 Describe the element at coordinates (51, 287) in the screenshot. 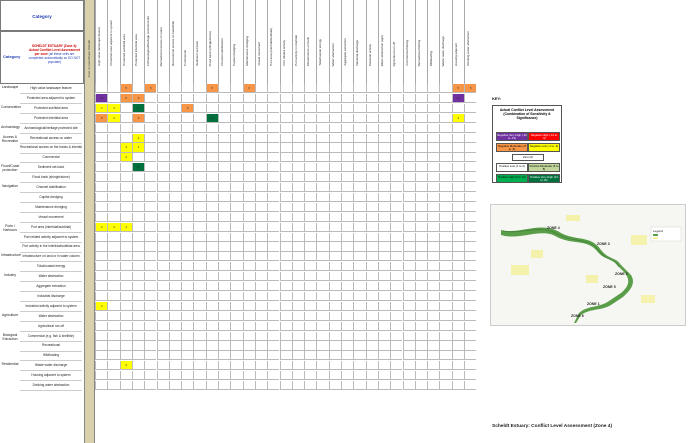

I see `row-label: Aggregate extraction` at that location.